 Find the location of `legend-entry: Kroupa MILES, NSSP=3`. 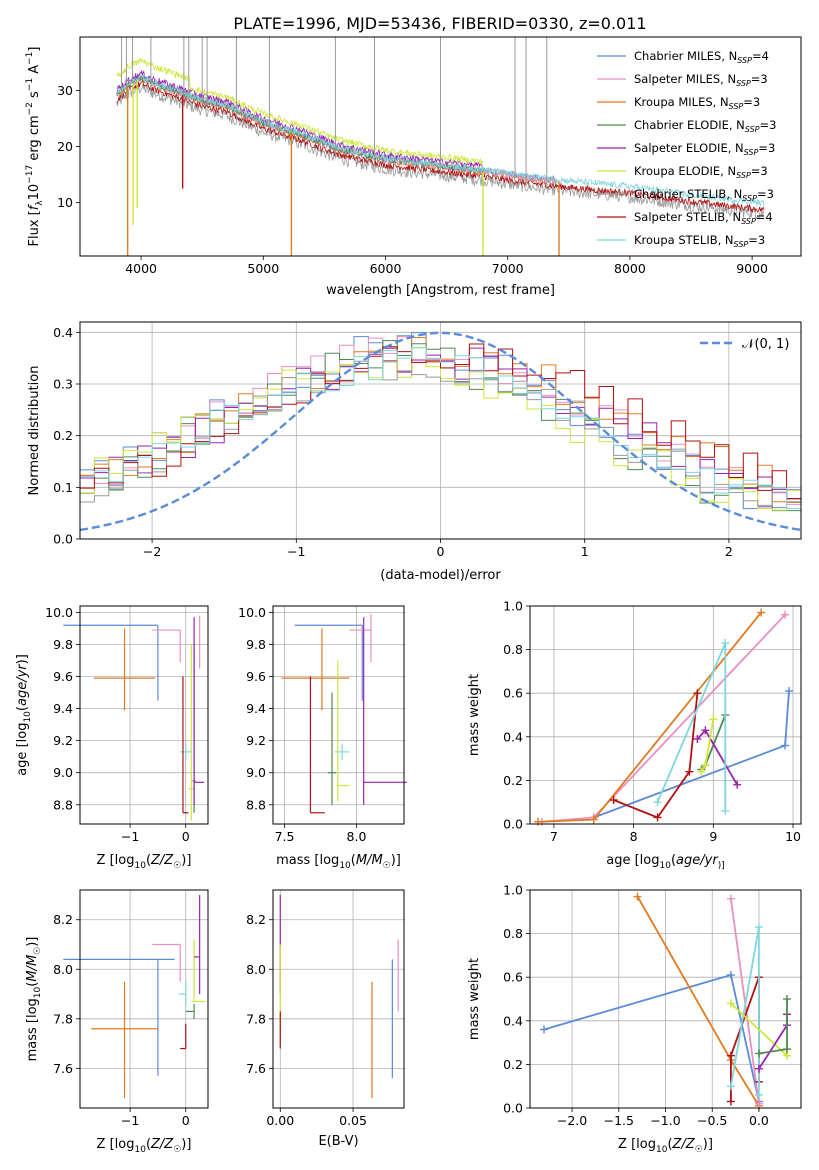

legend-entry: Kroupa MILES, NSSP=3 is located at coordinates (697, 103).